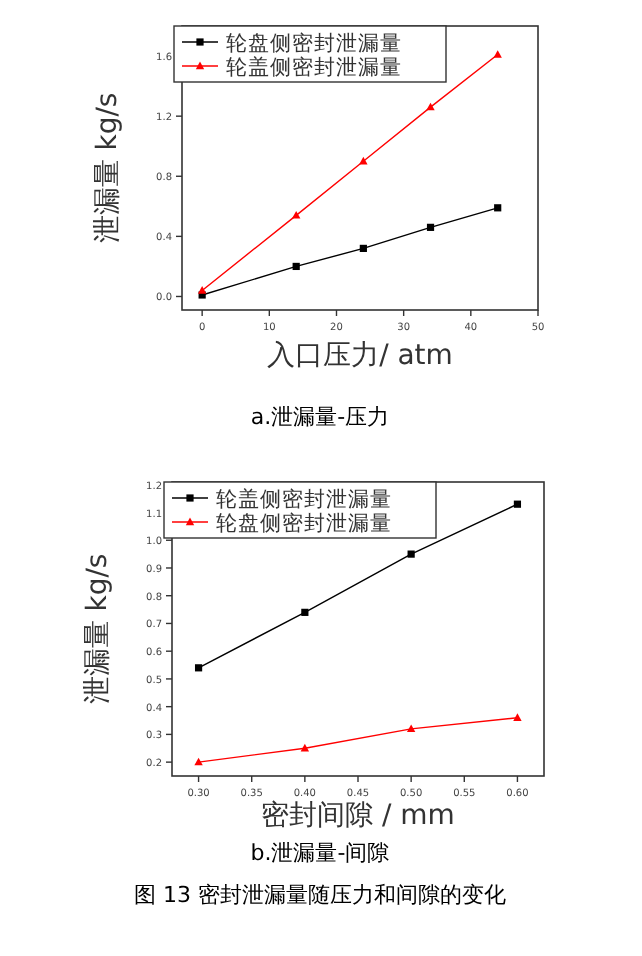 The height and width of the screenshot is (956, 642). What do you see at coordinates (320, 853) in the screenshot?
I see `text: b.泄漏量-间隙` at bounding box center [320, 853].